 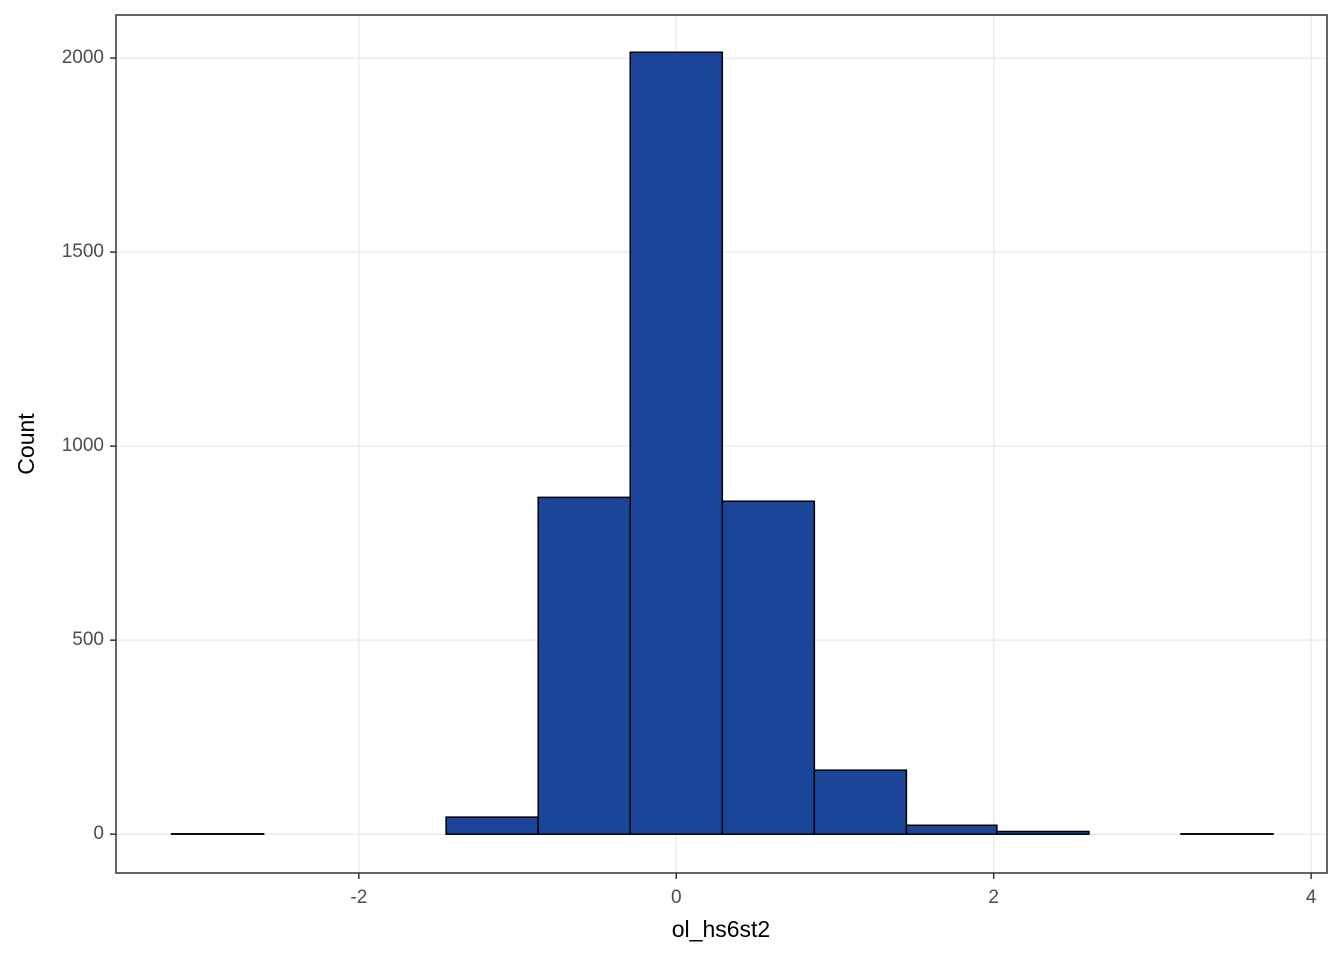 What do you see at coordinates (98, 833) in the screenshot?
I see `y-tick-label: 0` at bounding box center [98, 833].